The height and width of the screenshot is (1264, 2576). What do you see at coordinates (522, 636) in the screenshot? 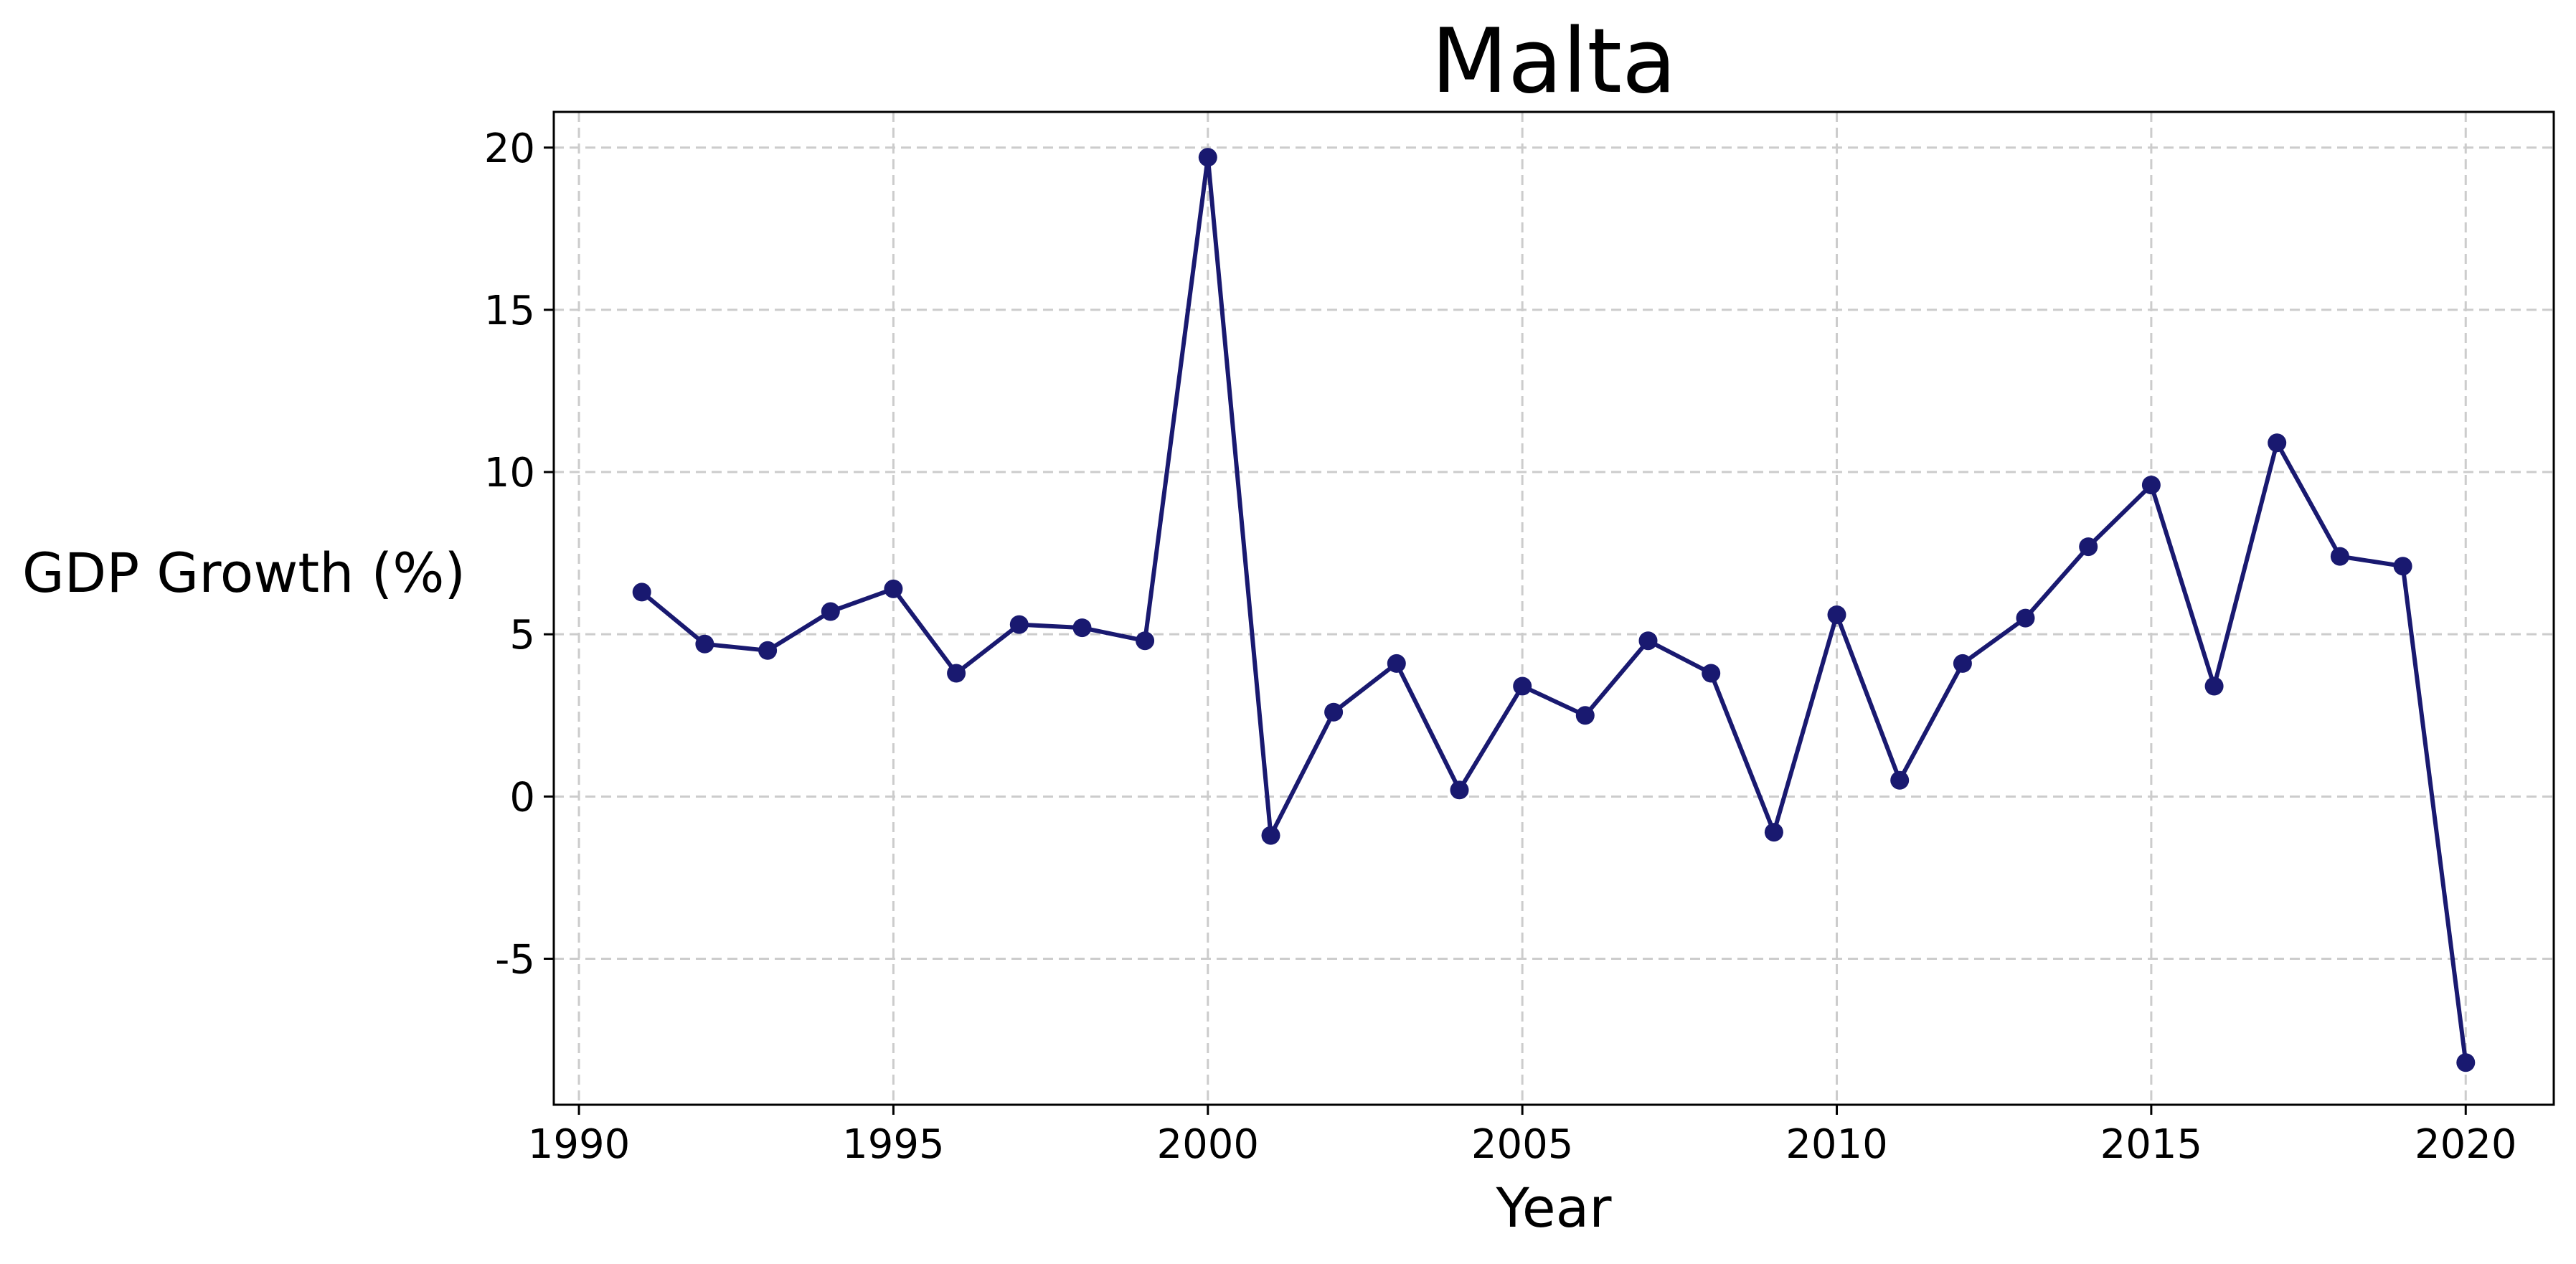
I see `y-tick-label-5: 5` at bounding box center [522, 636].